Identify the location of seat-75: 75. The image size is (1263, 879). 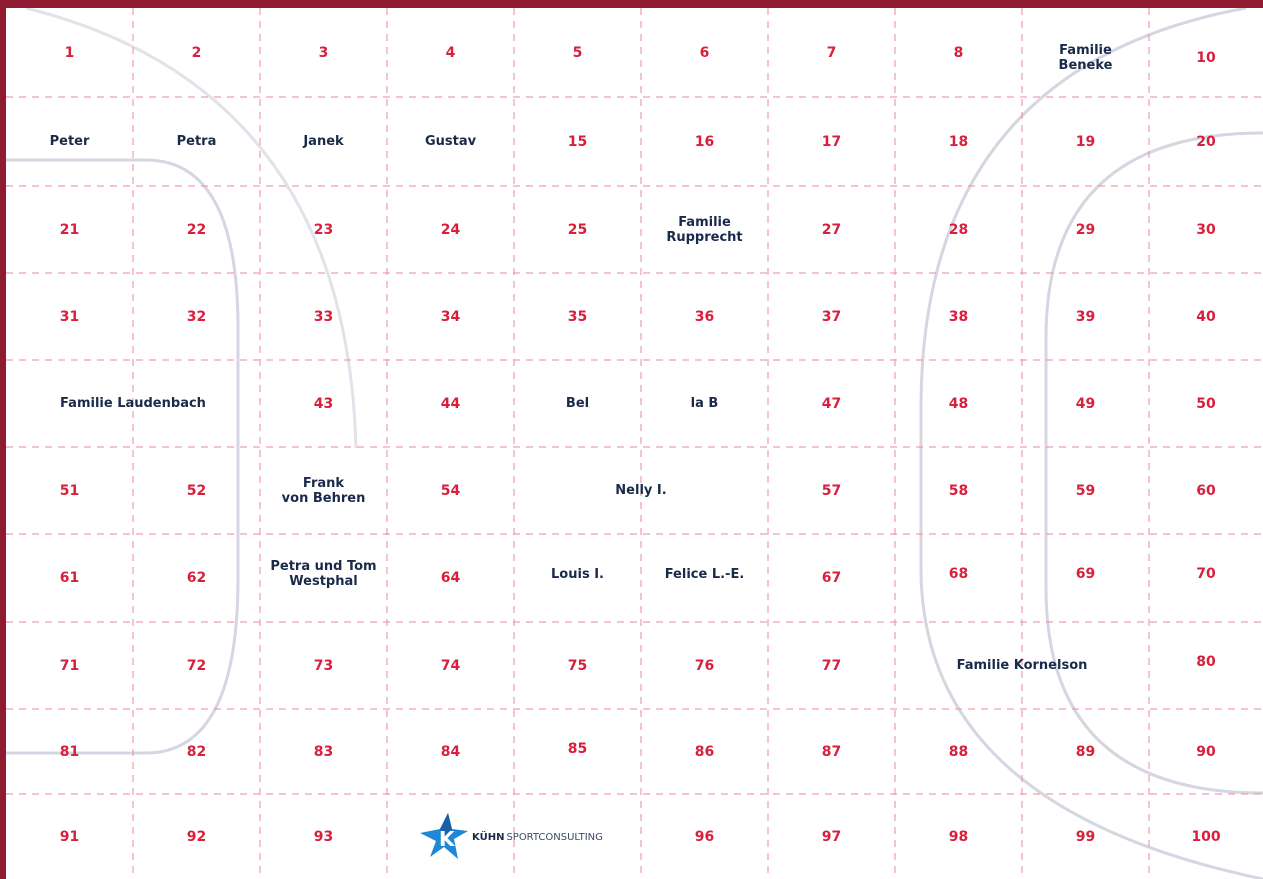
(577, 665).